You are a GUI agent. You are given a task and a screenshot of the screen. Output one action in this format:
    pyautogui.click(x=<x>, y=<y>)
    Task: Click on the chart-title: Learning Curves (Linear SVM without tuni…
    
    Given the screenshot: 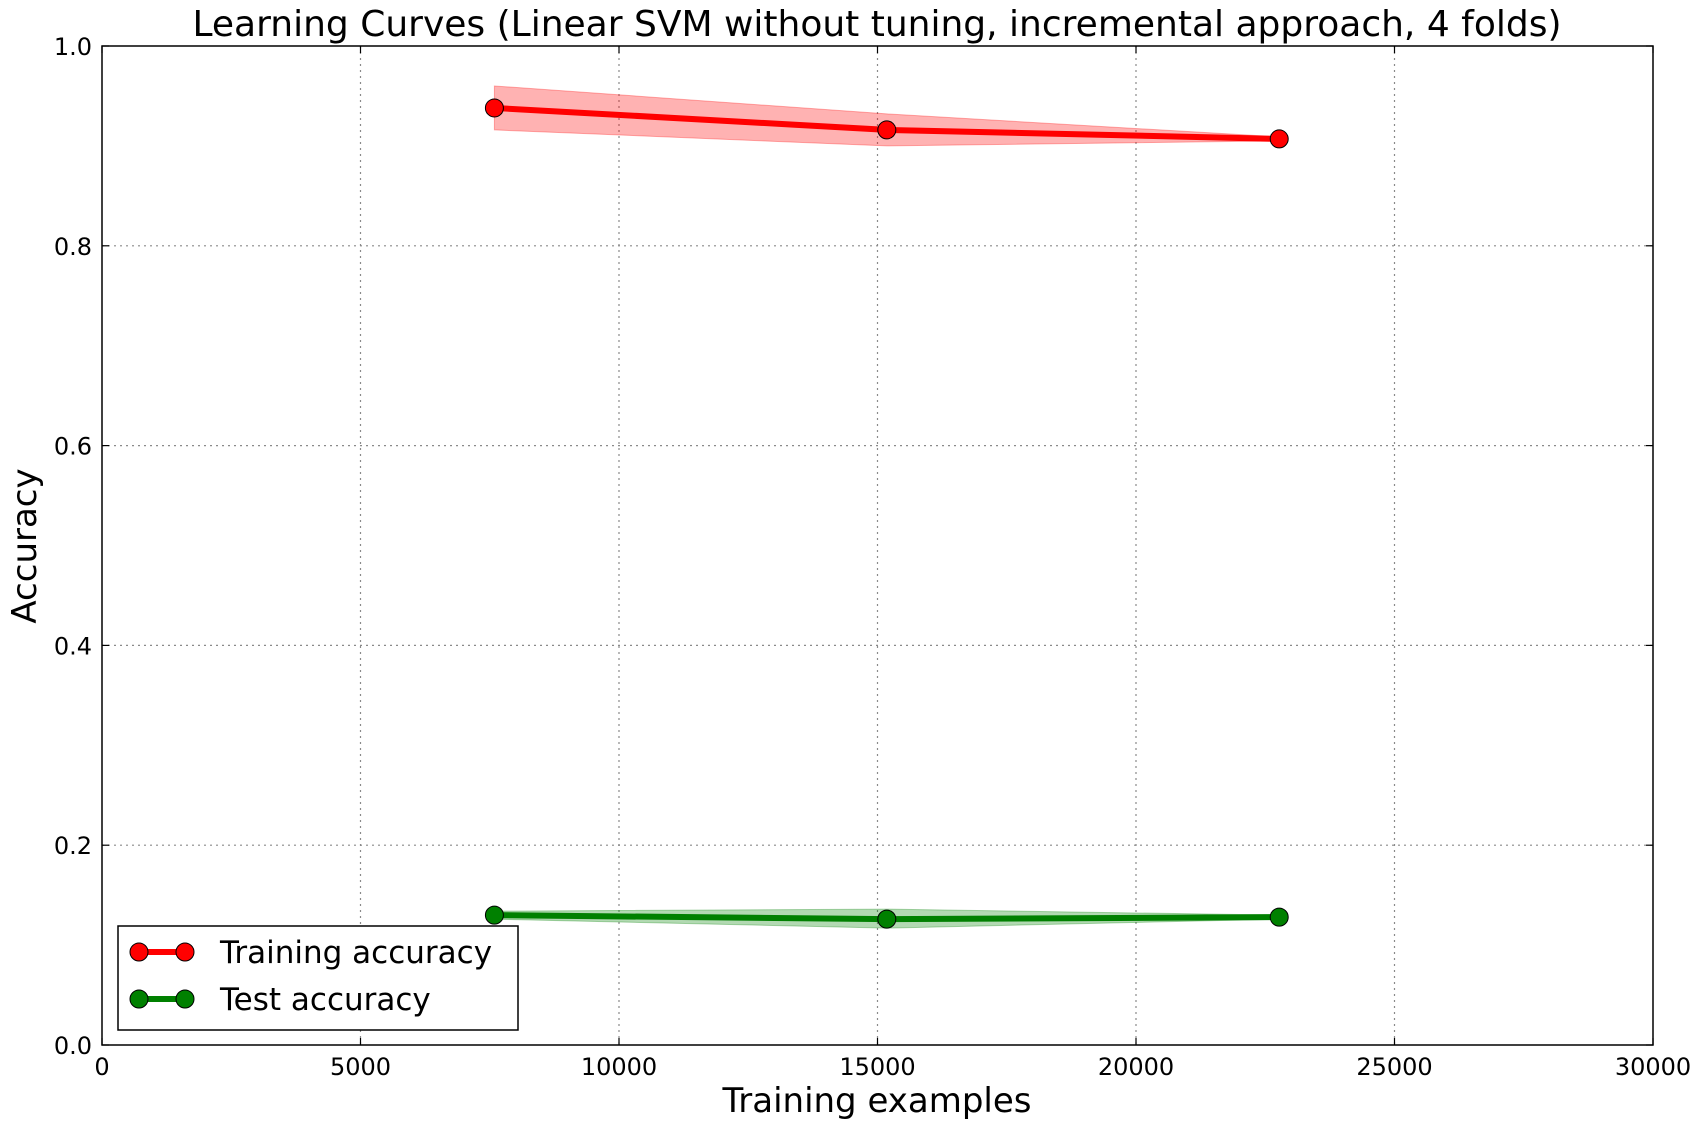 What is the action you would take?
    pyautogui.click(x=876, y=24)
    